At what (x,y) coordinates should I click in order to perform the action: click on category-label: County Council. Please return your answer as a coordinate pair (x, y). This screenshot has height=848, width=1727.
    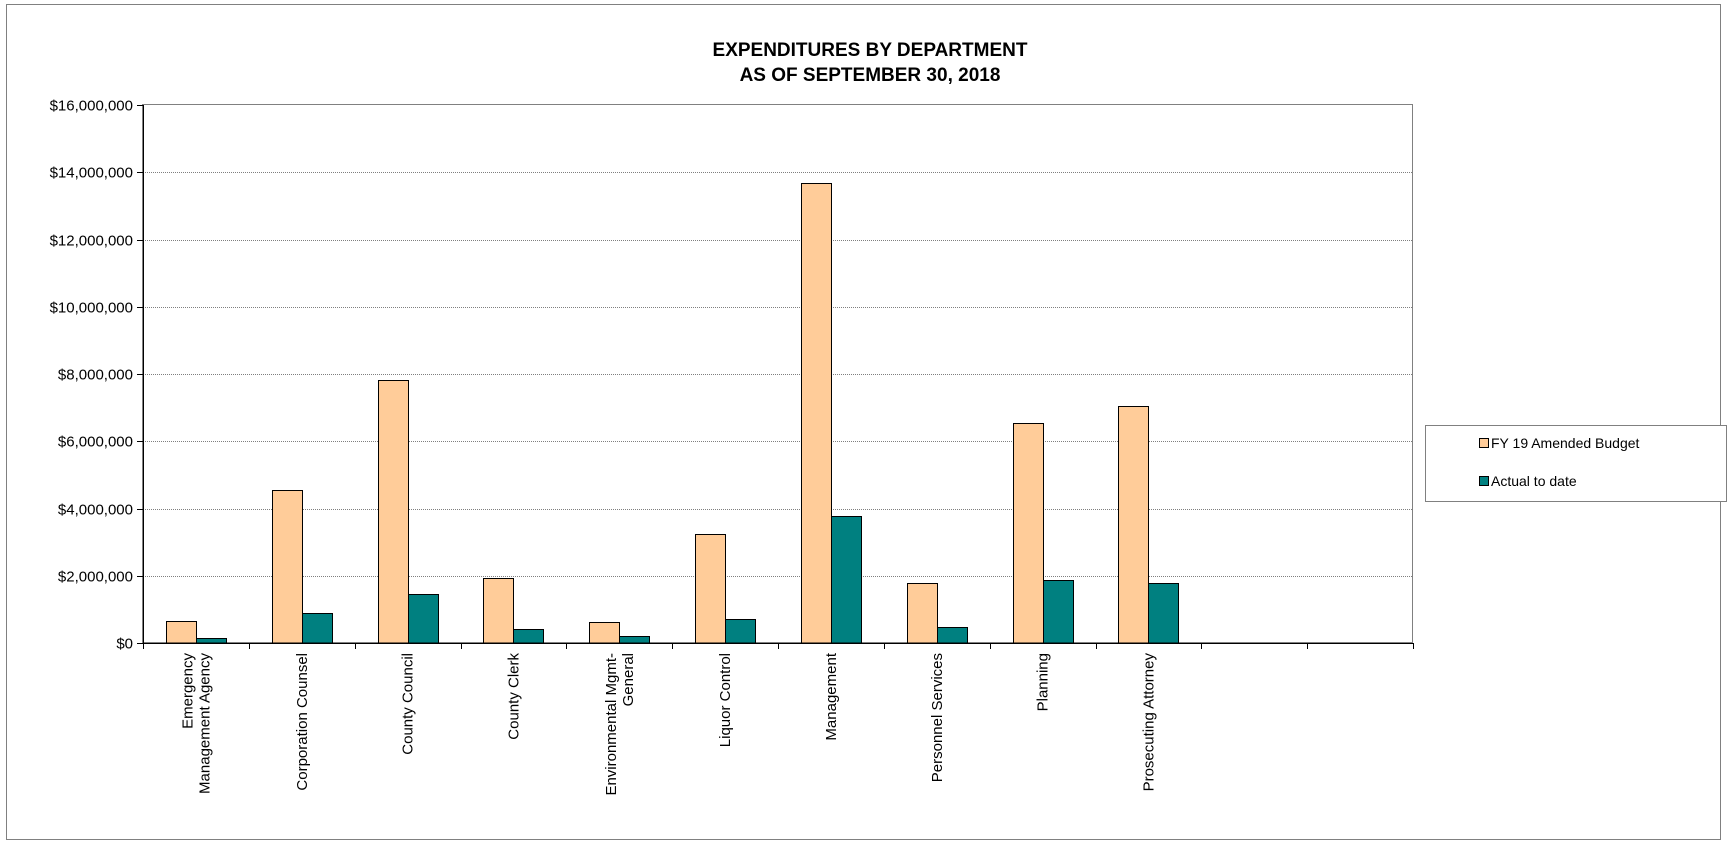
    Looking at the image, I should click on (408, 704).